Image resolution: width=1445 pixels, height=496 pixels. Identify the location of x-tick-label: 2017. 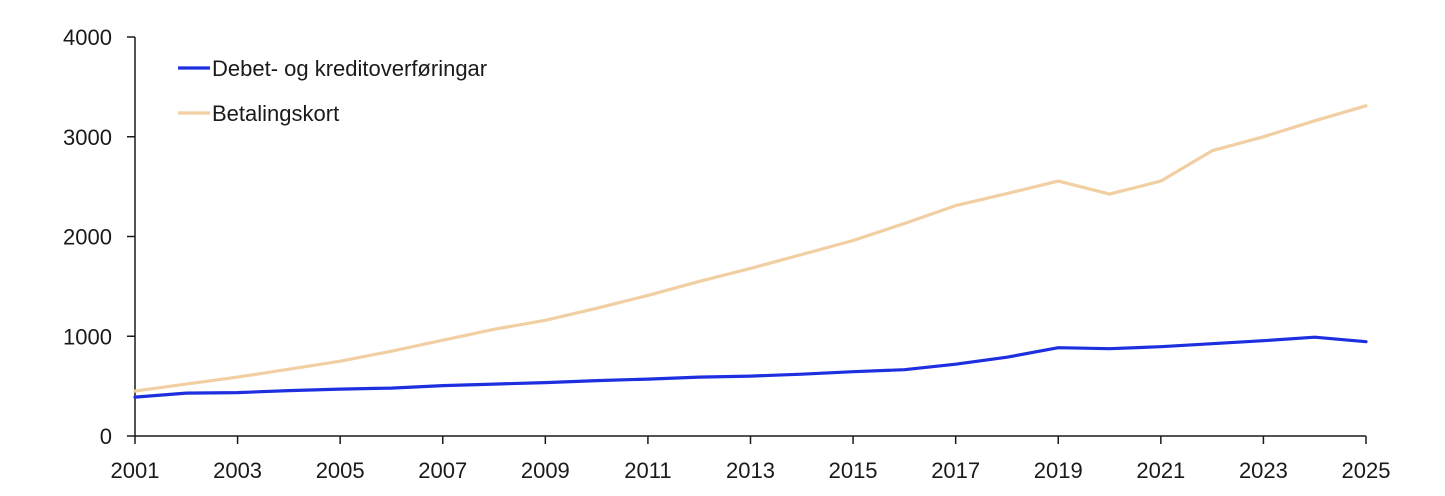
(955, 470).